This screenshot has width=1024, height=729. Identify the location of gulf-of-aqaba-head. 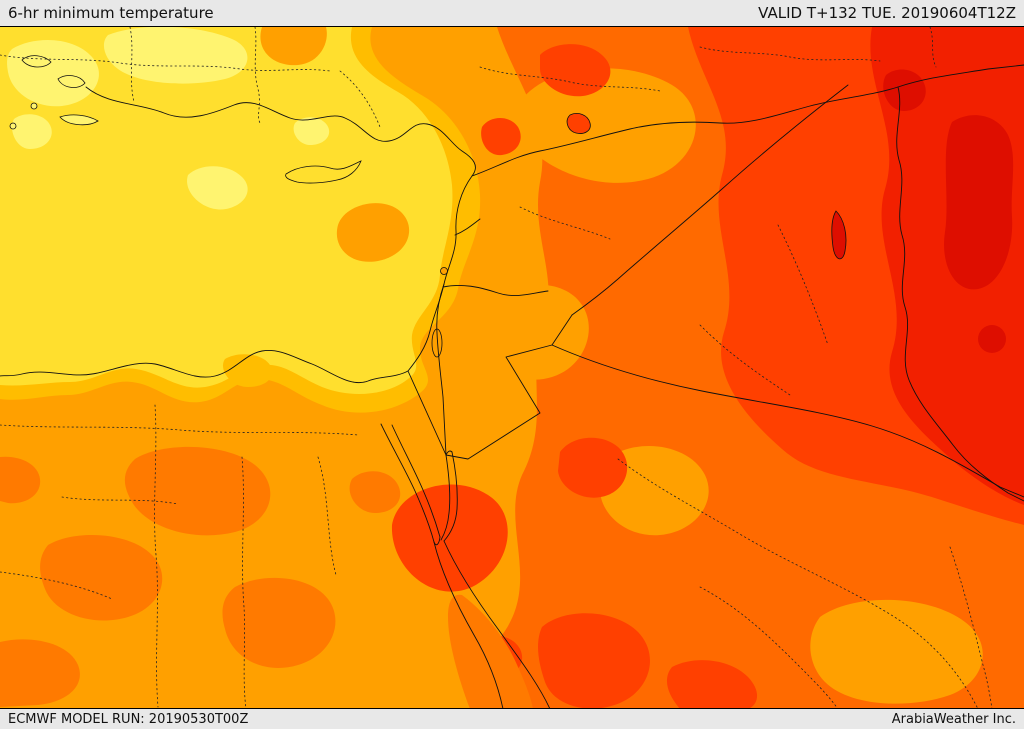
(449, 453).